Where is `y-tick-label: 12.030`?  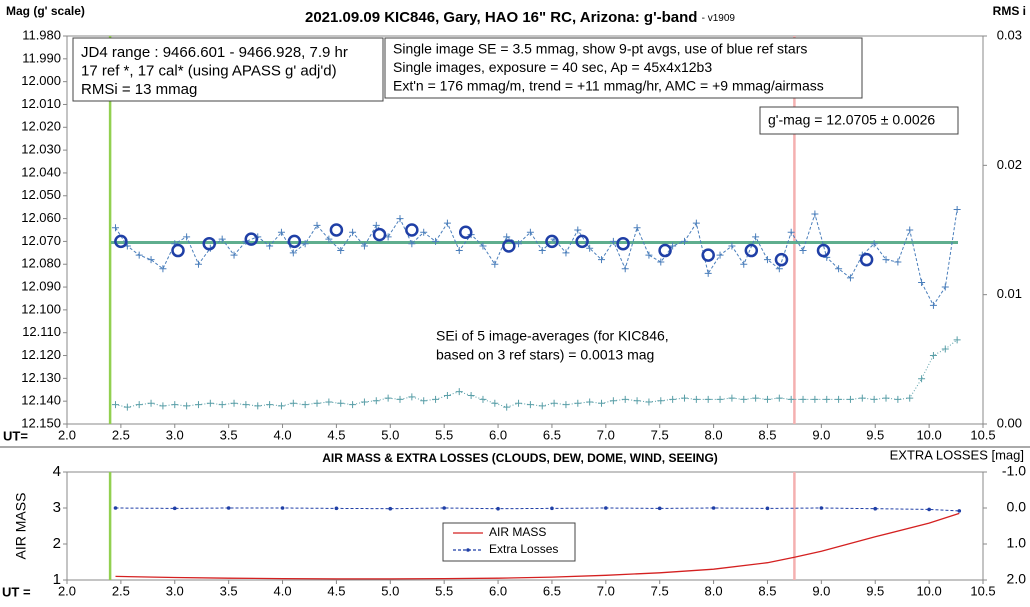 y-tick-label: 12.030 is located at coordinates (41, 149).